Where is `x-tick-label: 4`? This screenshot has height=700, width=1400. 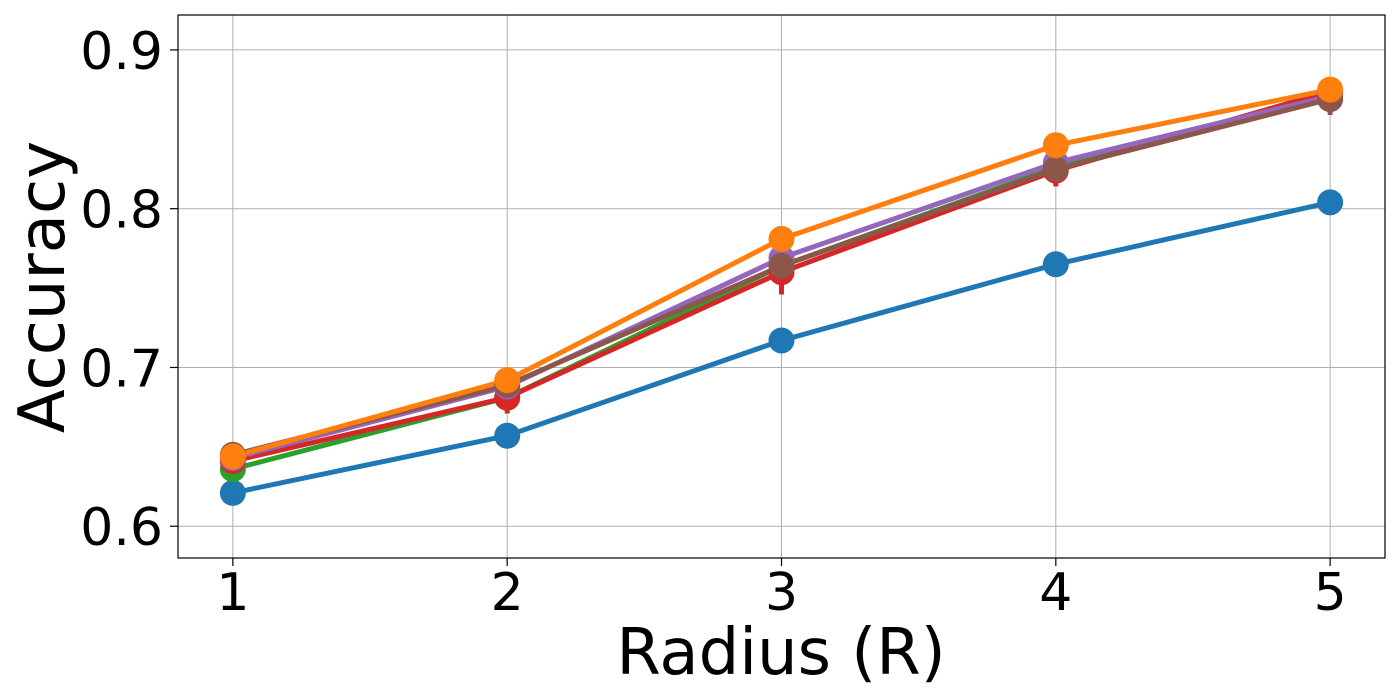 x-tick-label: 4 is located at coordinates (1055, 593).